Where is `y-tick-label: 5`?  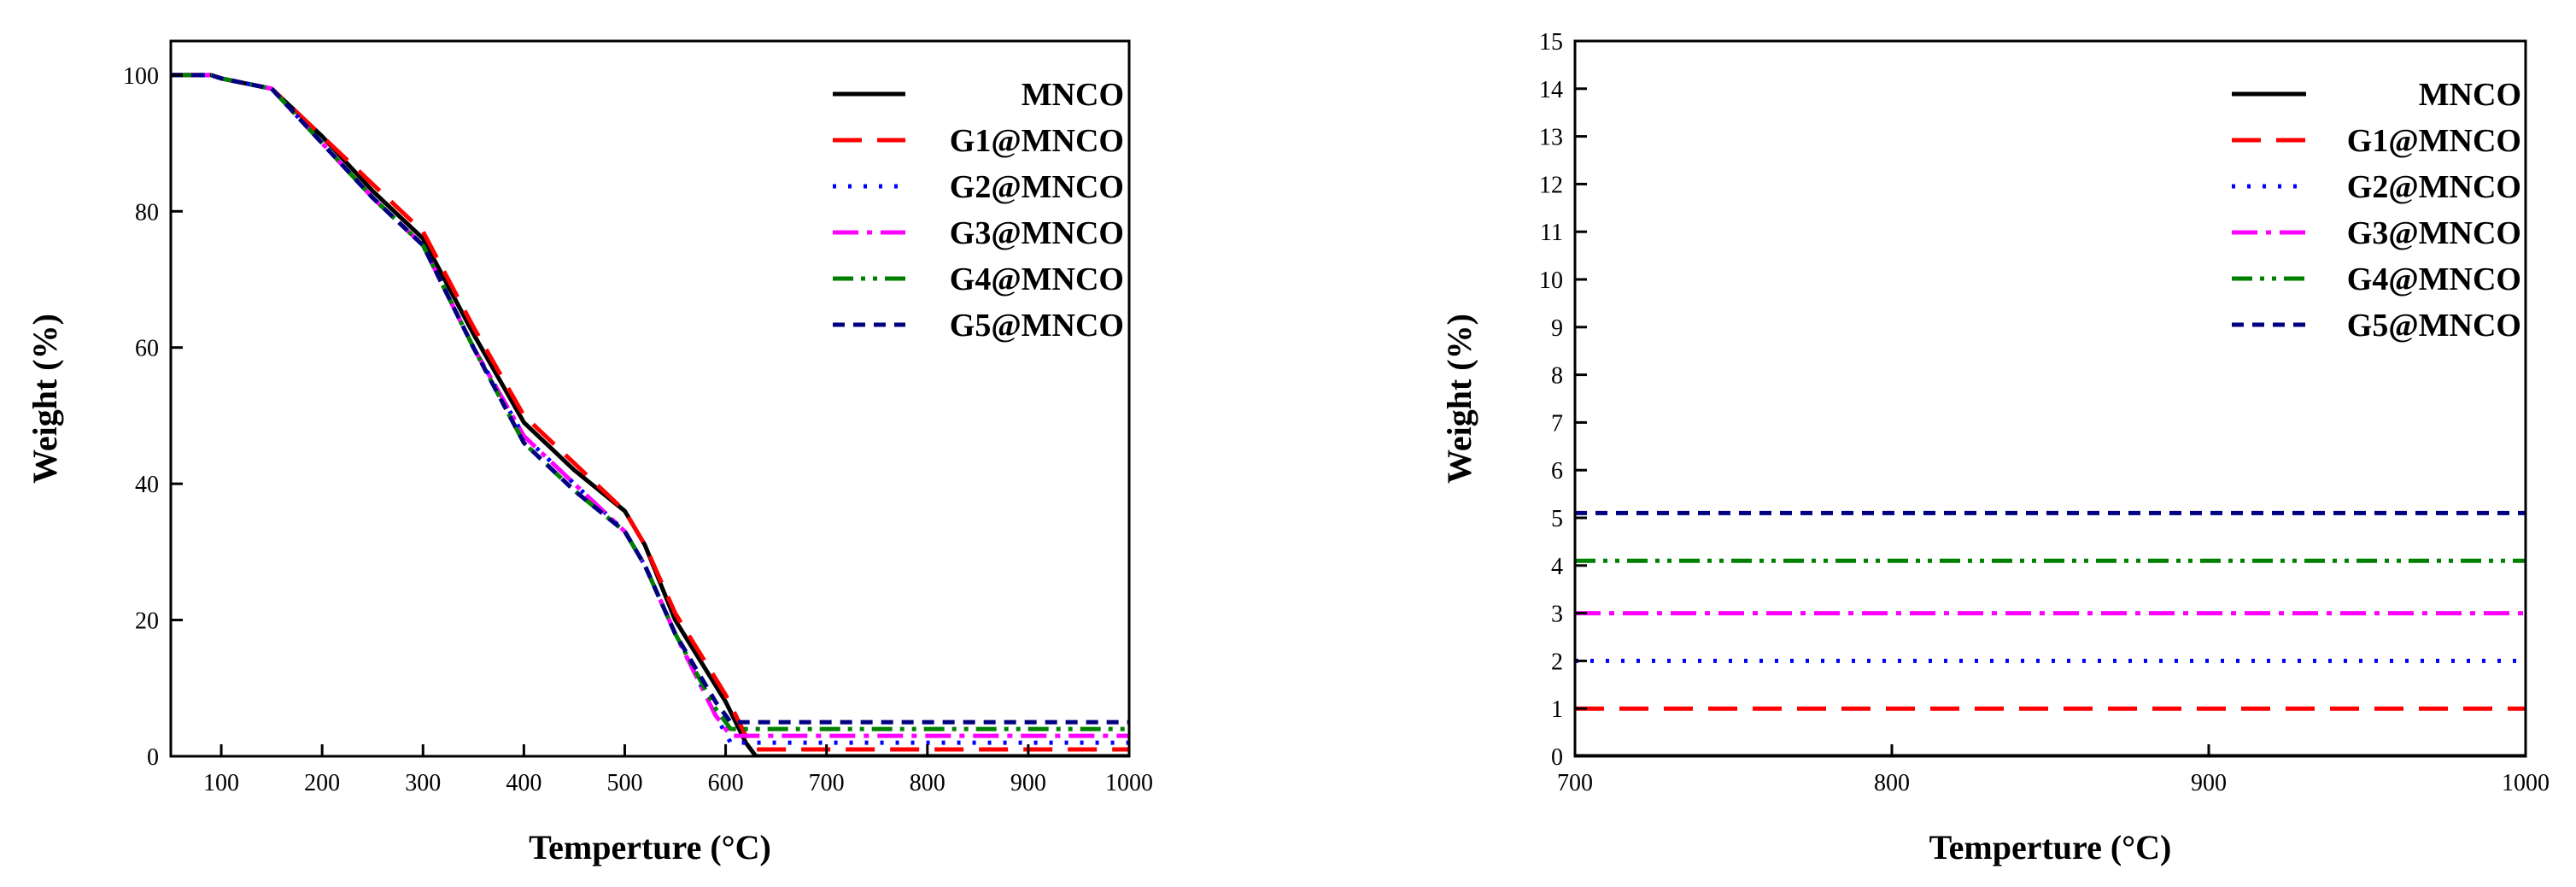 y-tick-label: 5 is located at coordinates (1557, 519).